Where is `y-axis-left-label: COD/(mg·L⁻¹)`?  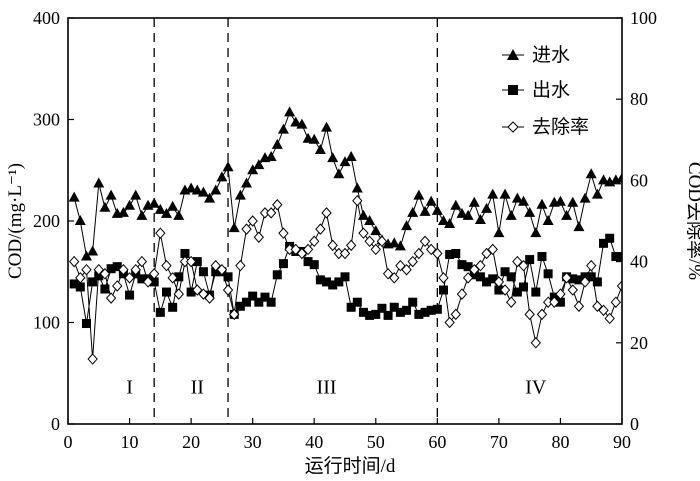 y-axis-left-label: COD/(mg·L⁻¹) is located at coordinates (15, 221).